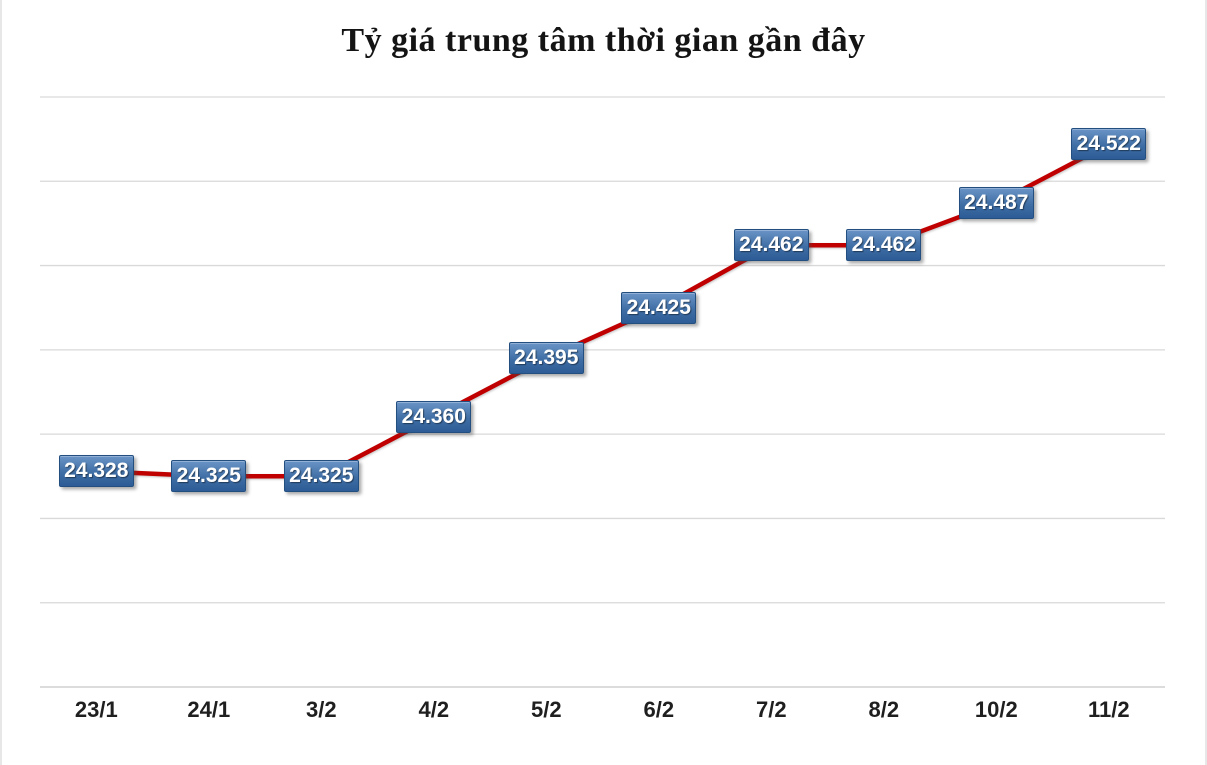 The image size is (1207, 765). I want to click on data-label: 24.522, so click(1109, 144).